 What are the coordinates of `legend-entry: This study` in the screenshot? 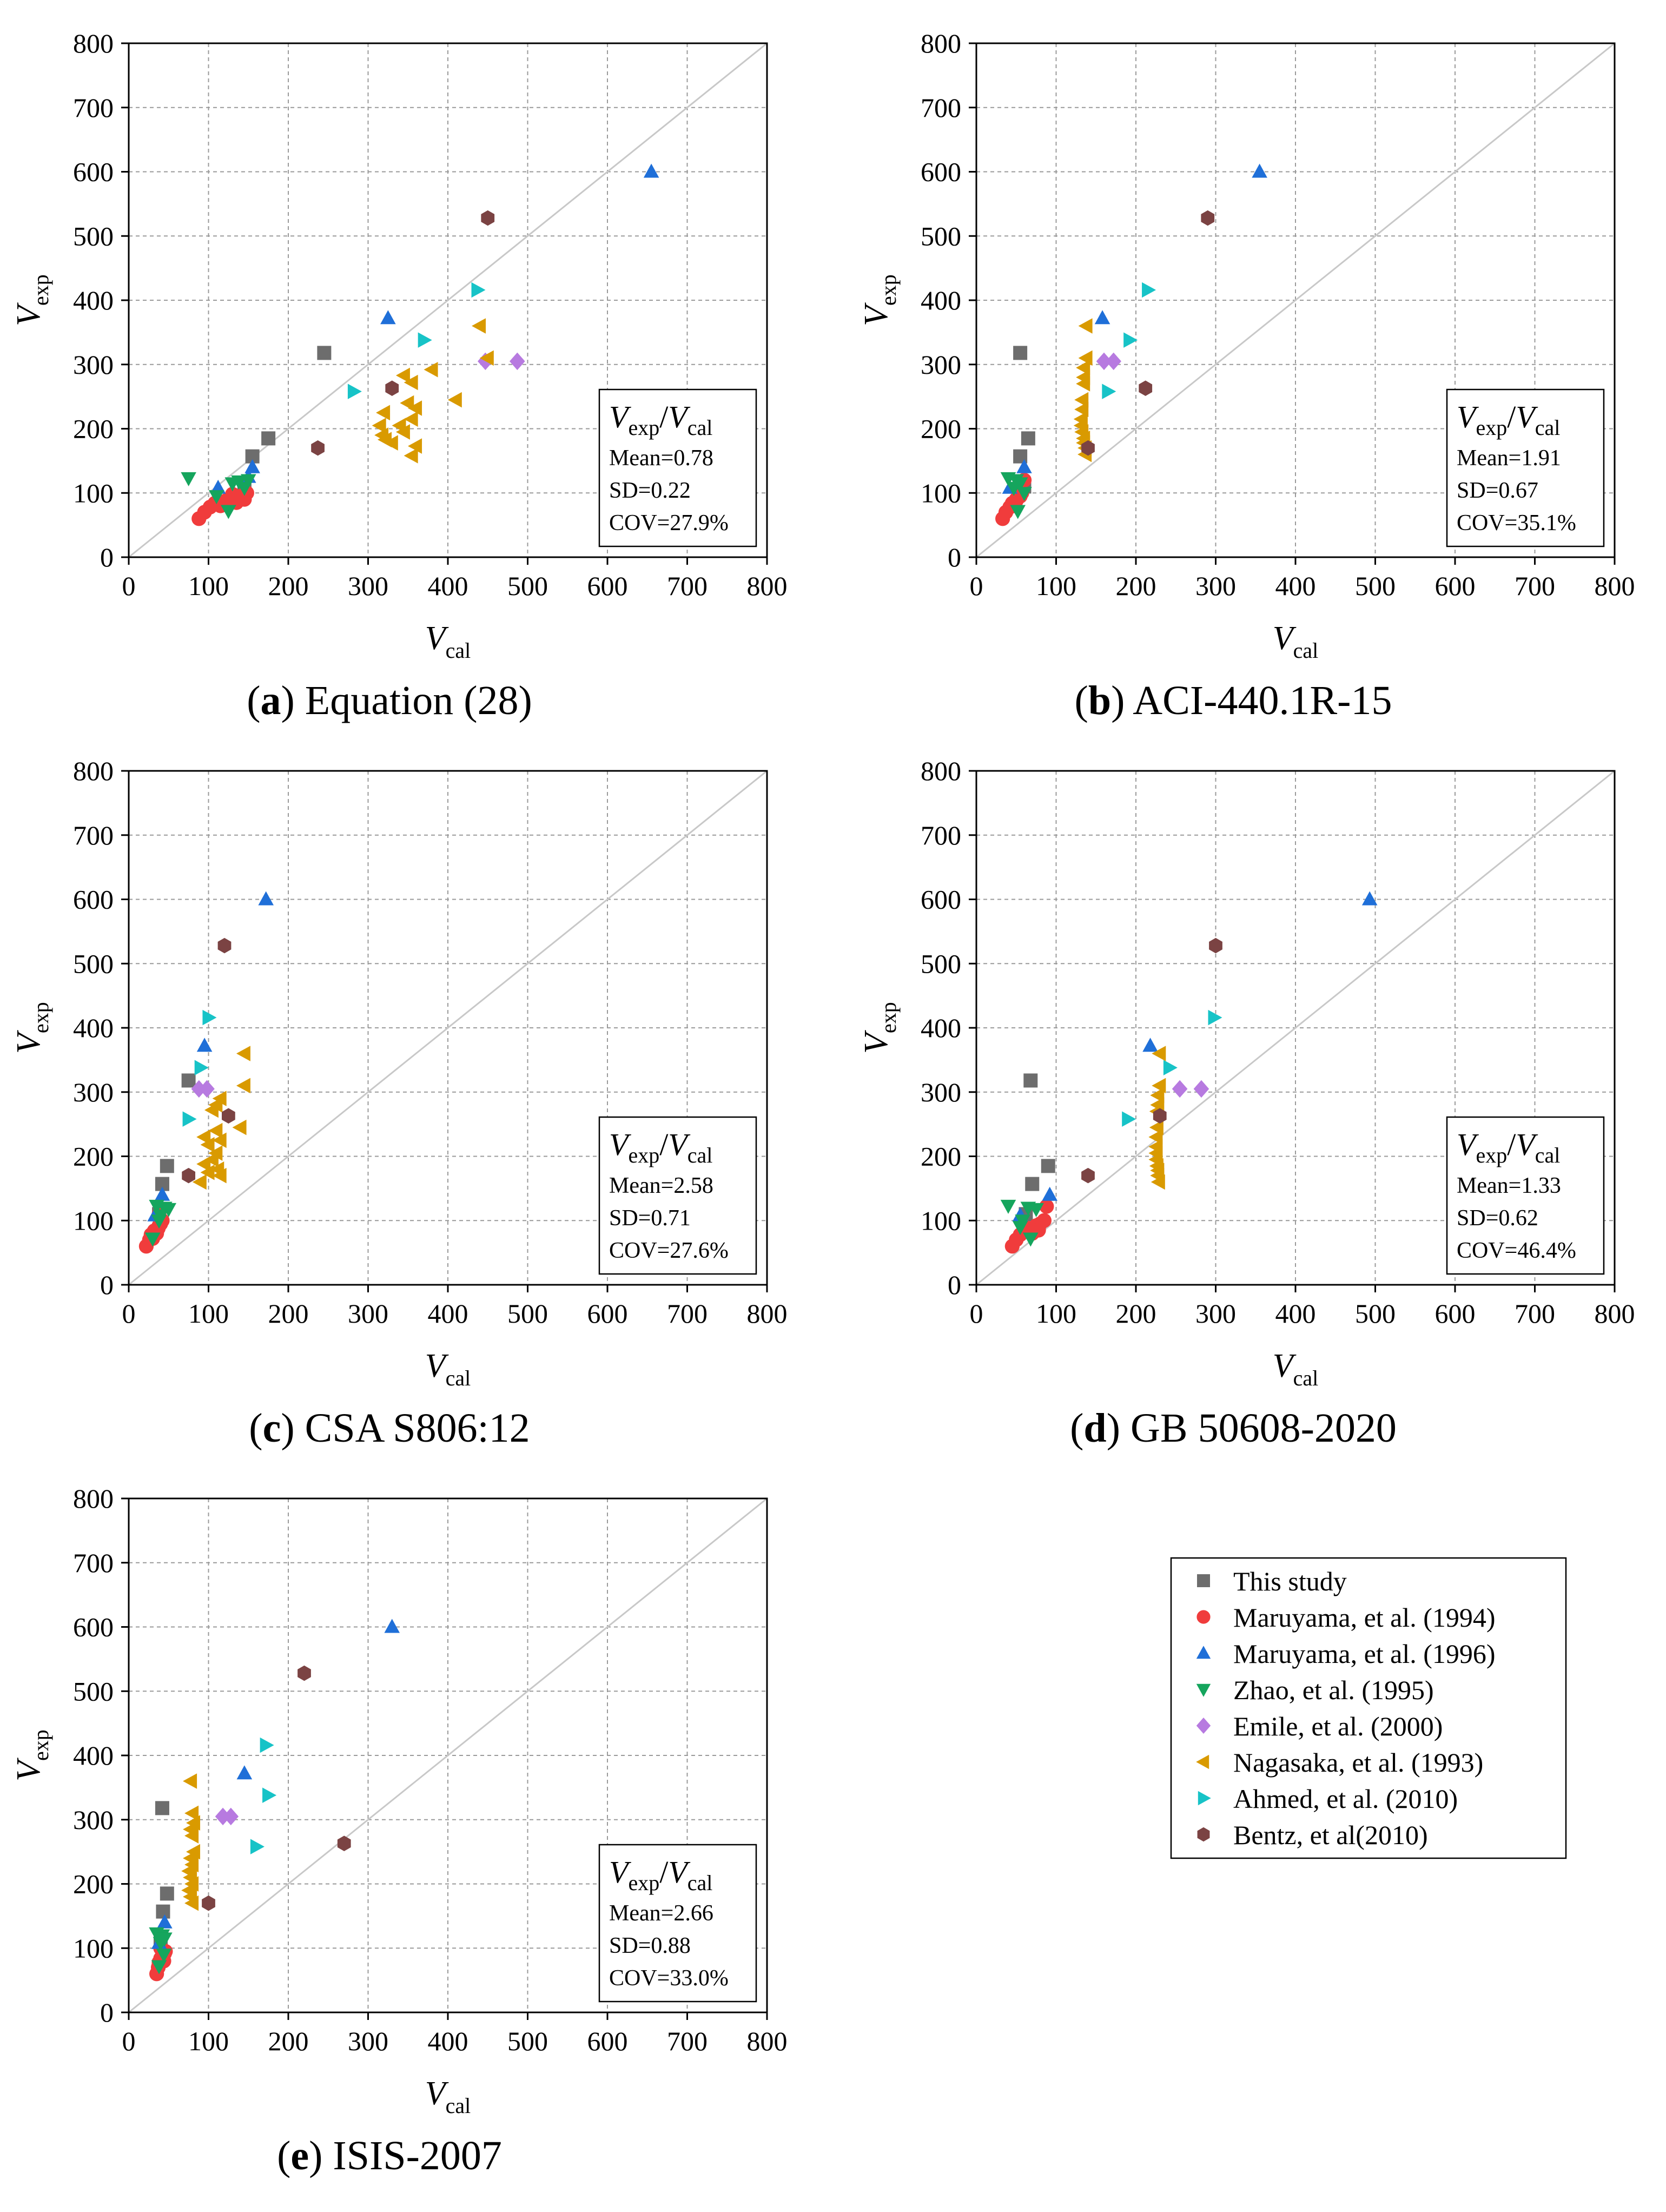 It's located at (1272, 1581).